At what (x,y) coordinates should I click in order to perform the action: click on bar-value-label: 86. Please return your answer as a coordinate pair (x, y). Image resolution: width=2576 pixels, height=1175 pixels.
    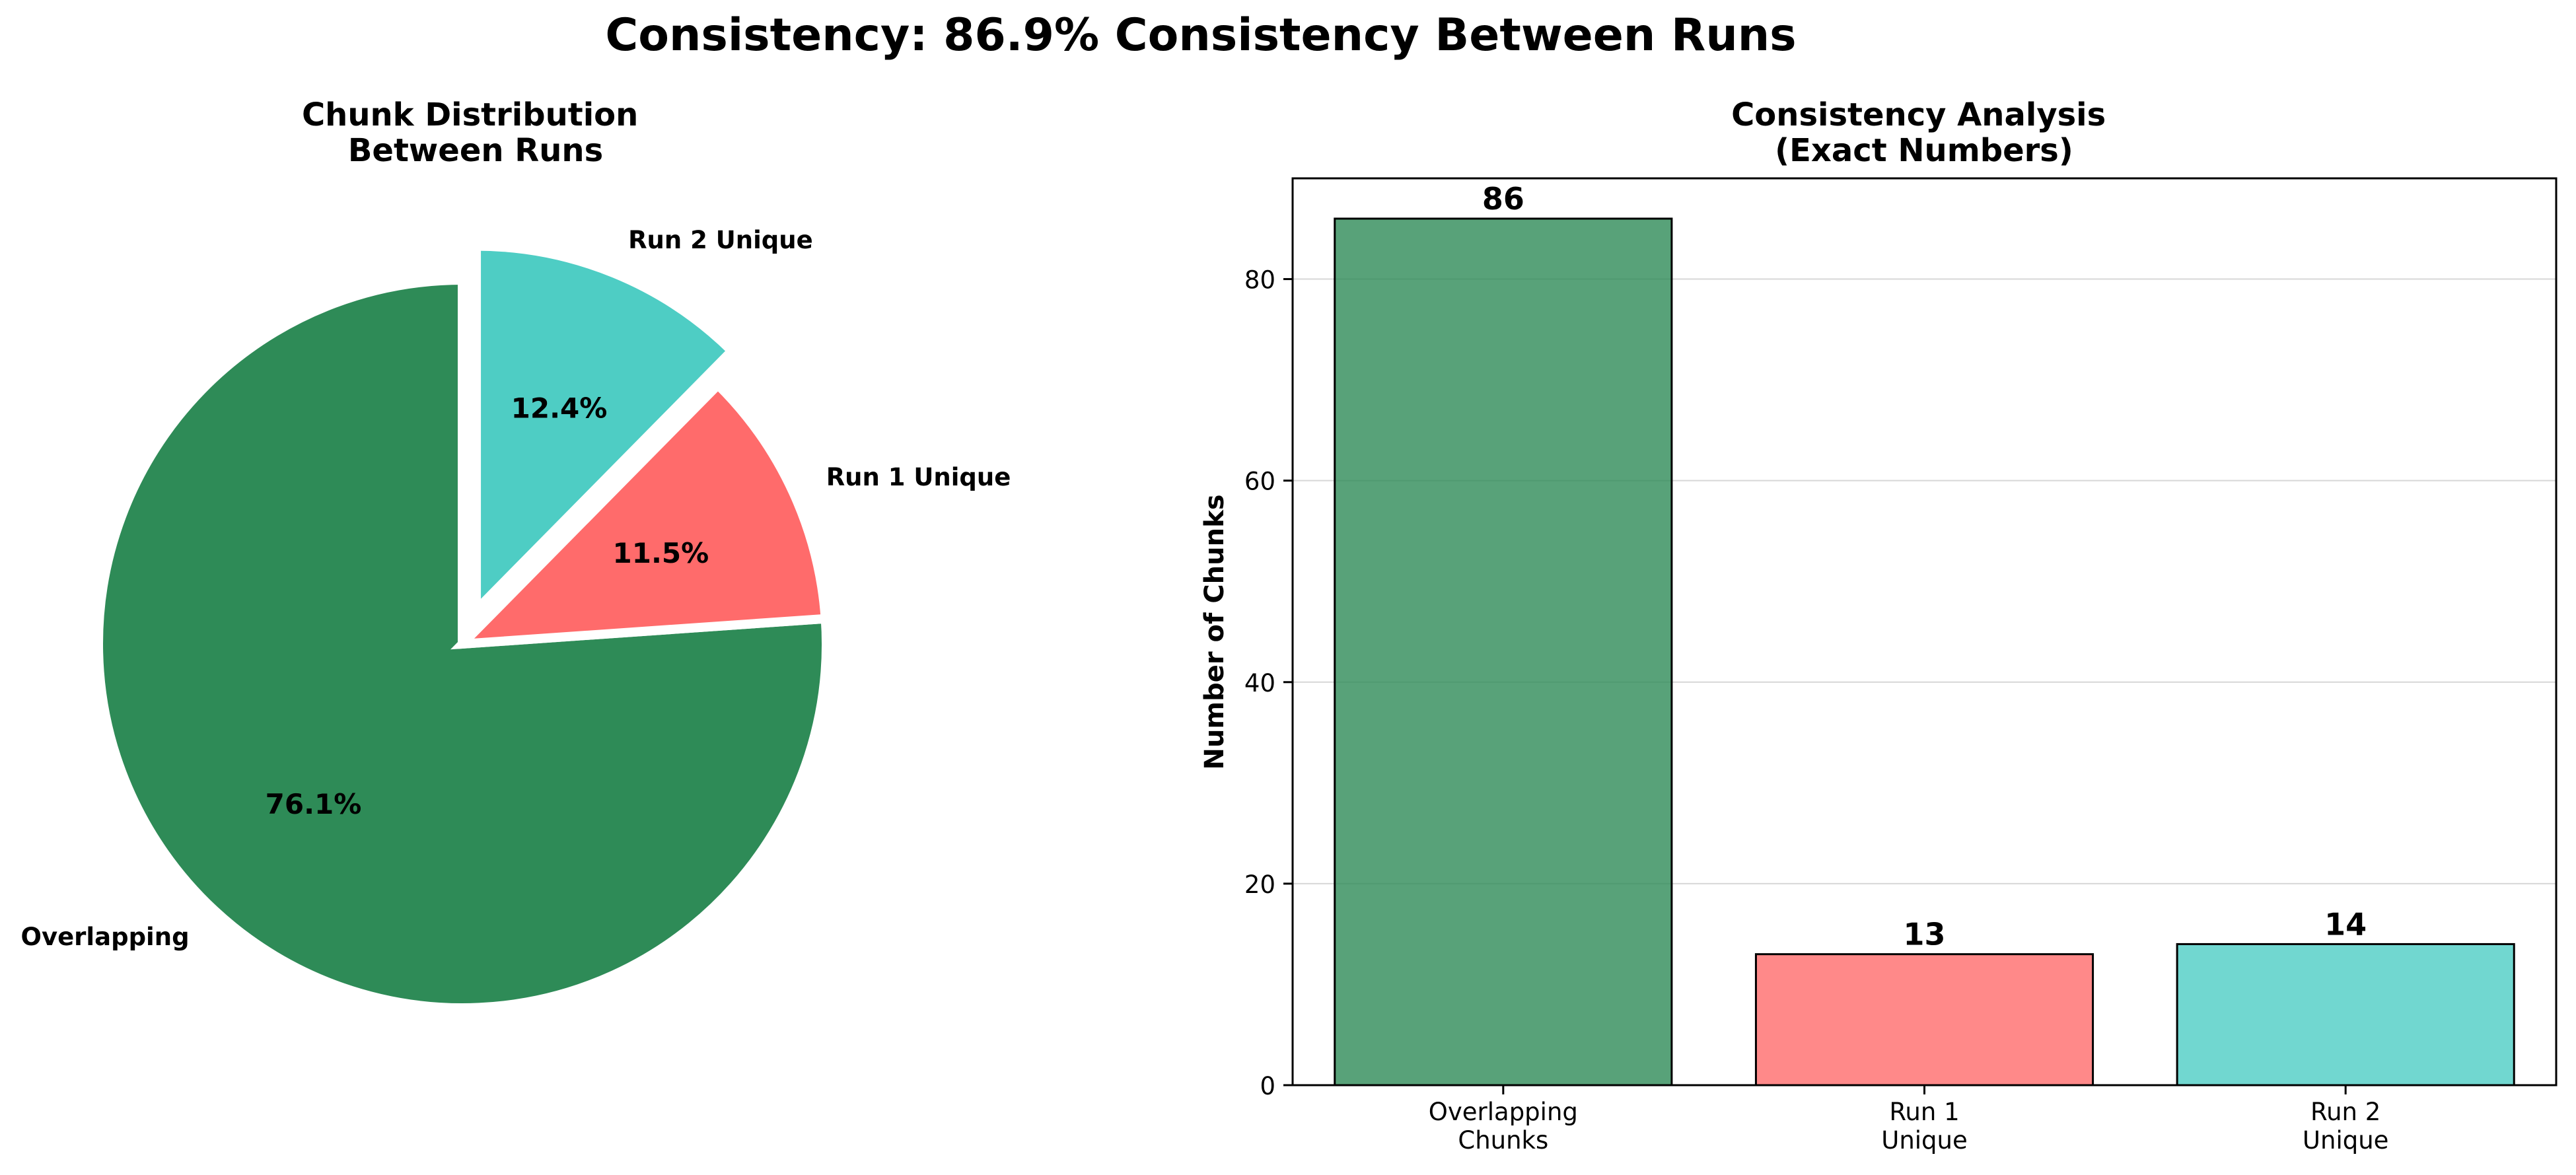
    Looking at the image, I should click on (1503, 199).